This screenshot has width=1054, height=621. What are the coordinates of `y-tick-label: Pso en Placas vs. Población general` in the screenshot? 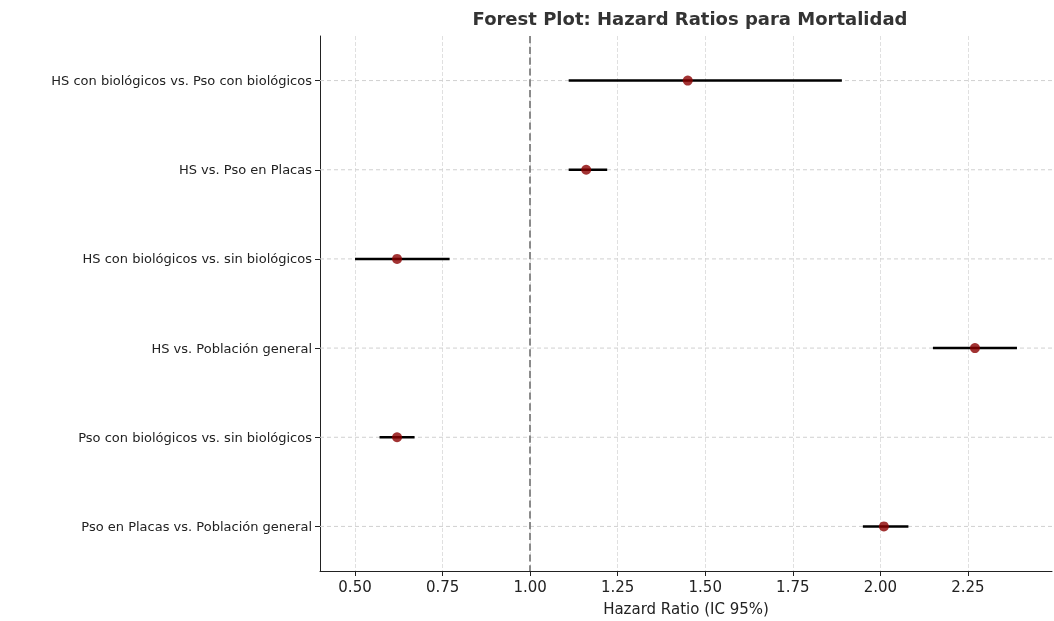 It's located at (196, 526).